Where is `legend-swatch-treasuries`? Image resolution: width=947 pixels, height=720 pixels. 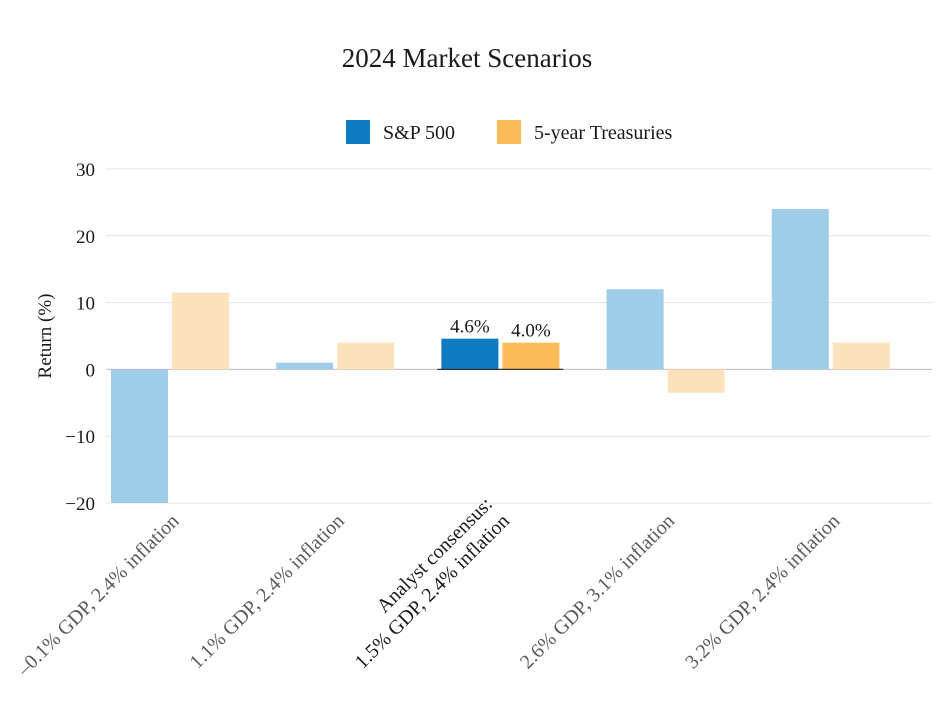
legend-swatch-treasuries is located at coordinates (509, 132).